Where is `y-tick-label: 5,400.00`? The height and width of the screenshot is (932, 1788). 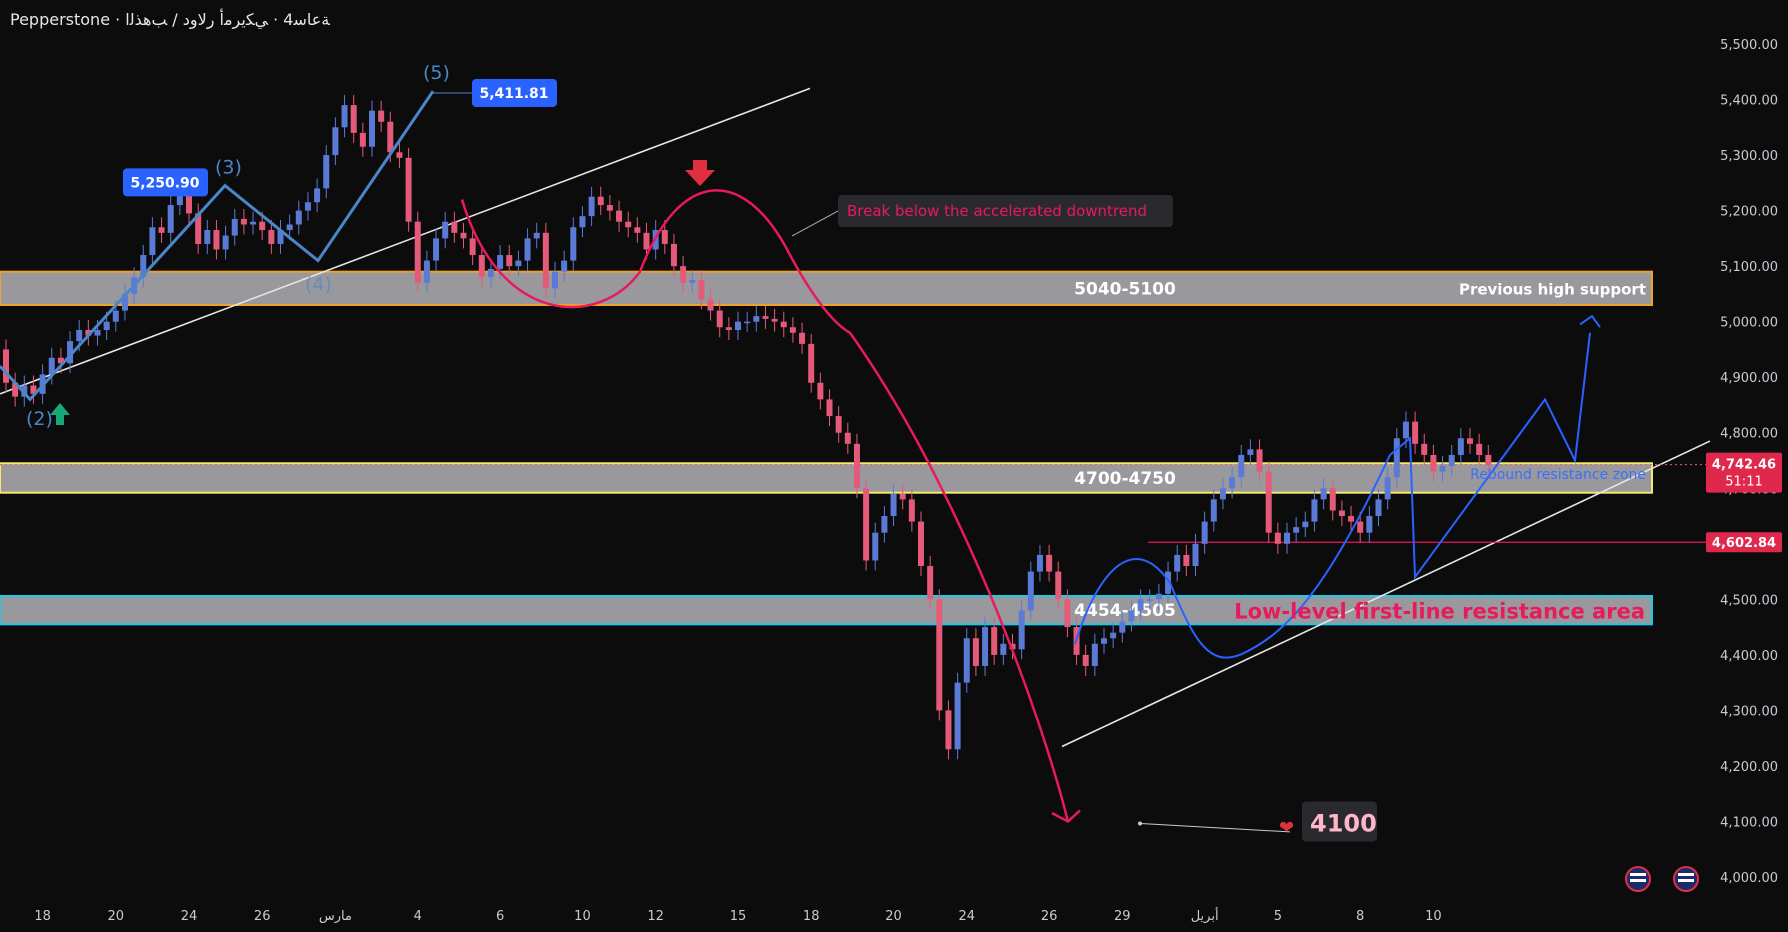
y-tick-label: 5,400.00 is located at coordinates (1749, 101).